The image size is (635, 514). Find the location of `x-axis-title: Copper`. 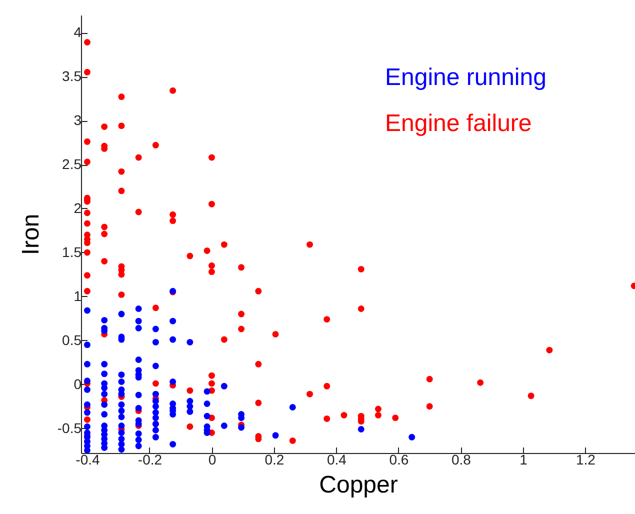

x-axis-title: Copper is located at coordinates (358, 485).